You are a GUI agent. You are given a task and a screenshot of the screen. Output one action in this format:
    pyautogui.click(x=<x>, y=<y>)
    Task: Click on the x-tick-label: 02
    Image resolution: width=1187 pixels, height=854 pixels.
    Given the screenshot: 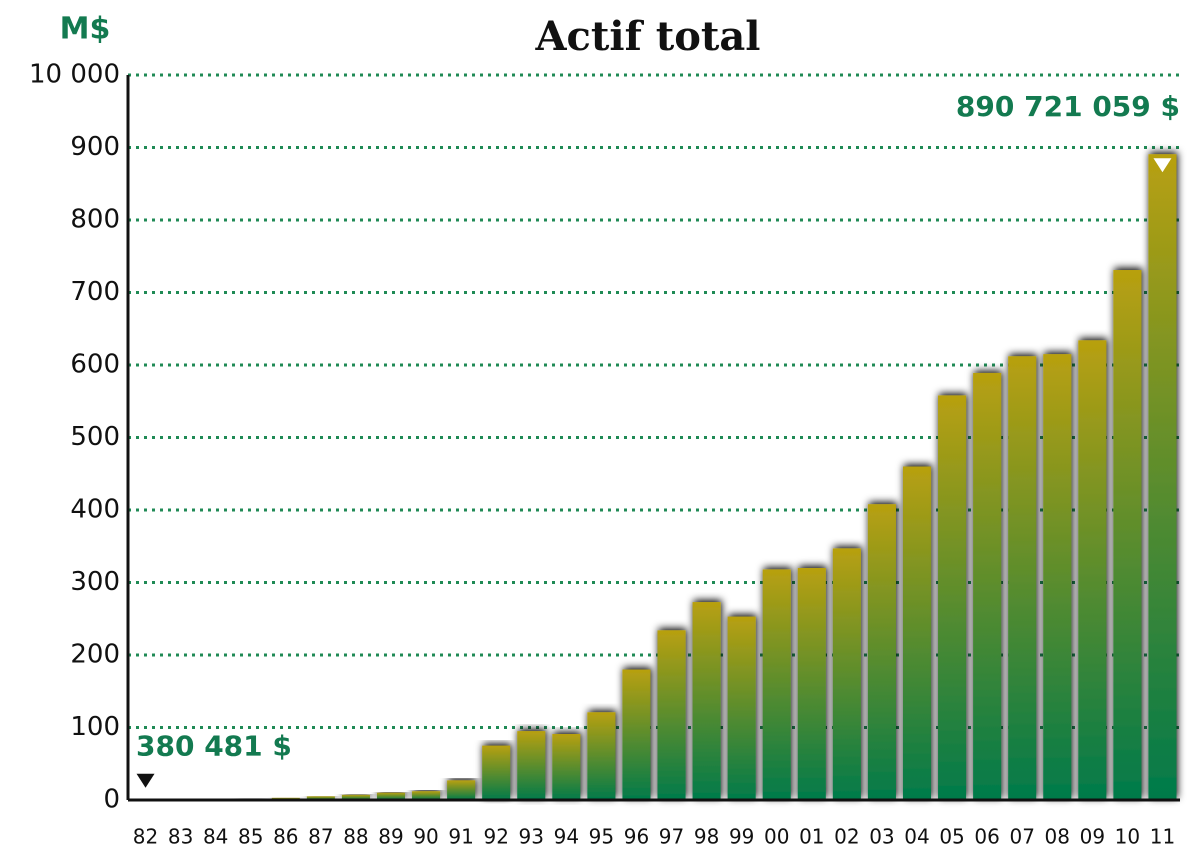 What is the action you would take?
    pyautogui.click(x=846, y=837)
    